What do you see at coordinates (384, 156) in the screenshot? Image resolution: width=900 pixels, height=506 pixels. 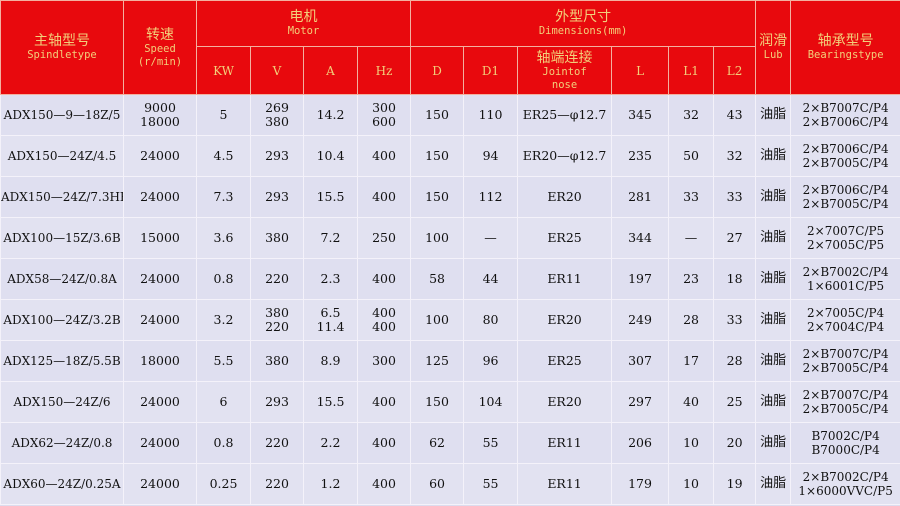 I see `cell-hz: 400` at bounding box center [384, 156].